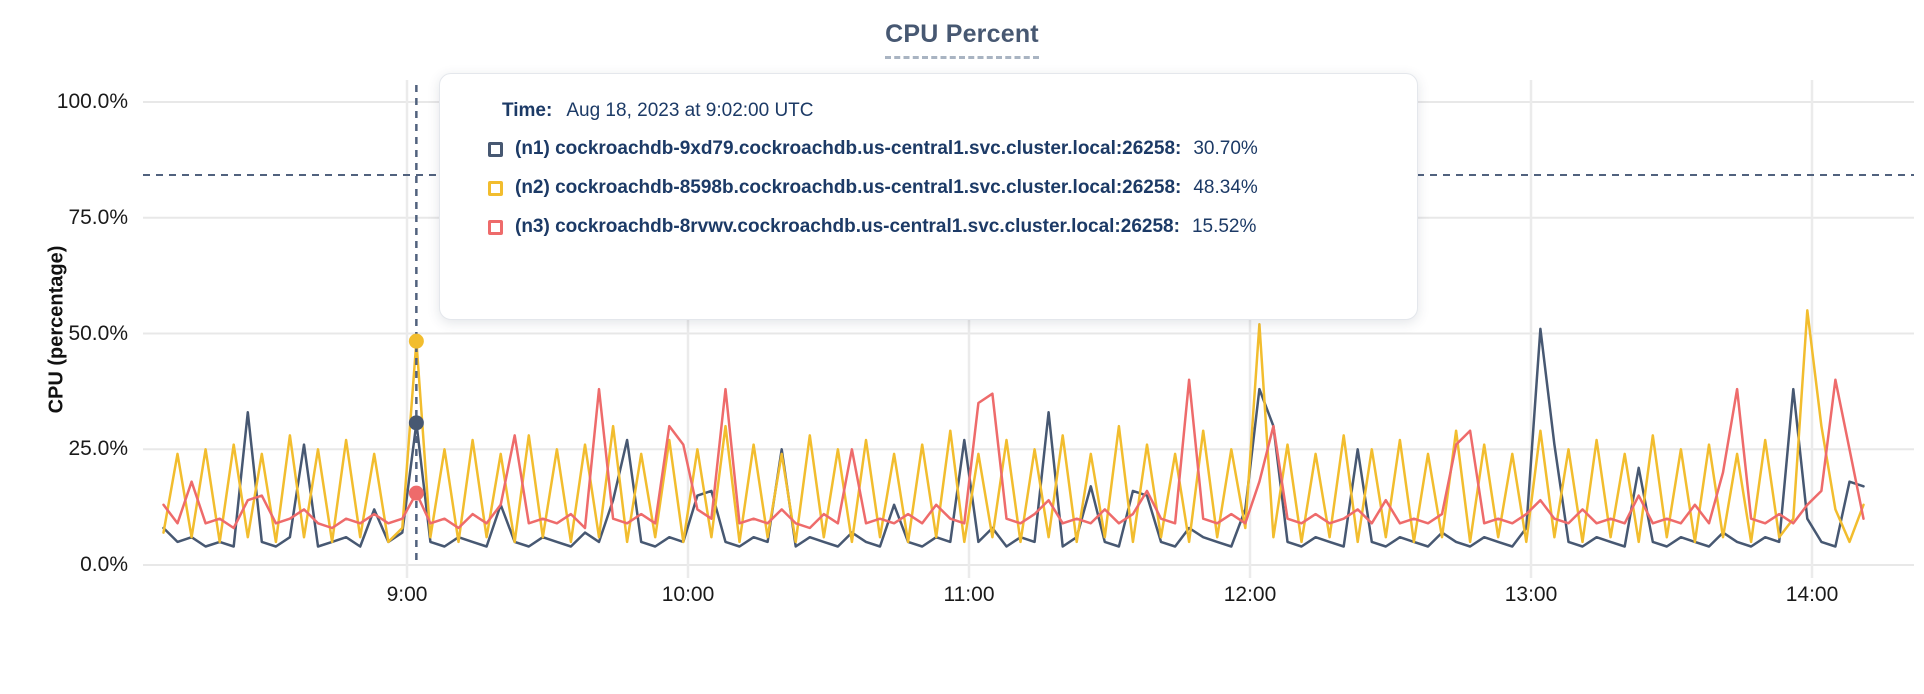  Describe the element at coordinates (1250, 594) in the screenshot. I see `x-tick-label: 12:00` at that location.